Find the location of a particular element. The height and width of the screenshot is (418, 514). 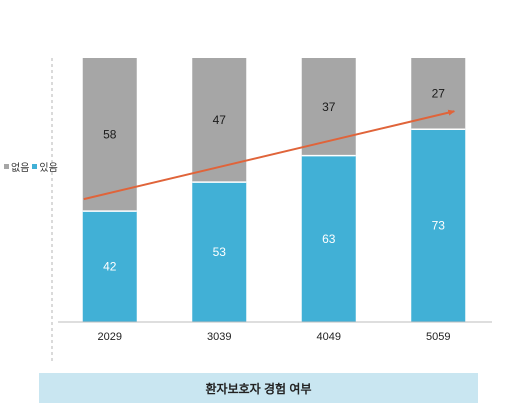

data-label-without-2029: 58 is located at coordinates (110, 135).